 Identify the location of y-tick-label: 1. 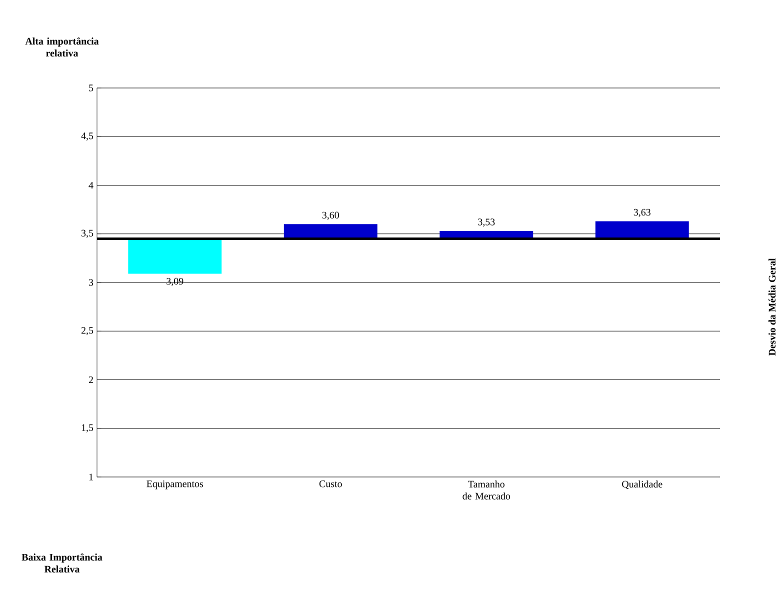
(91, 477).